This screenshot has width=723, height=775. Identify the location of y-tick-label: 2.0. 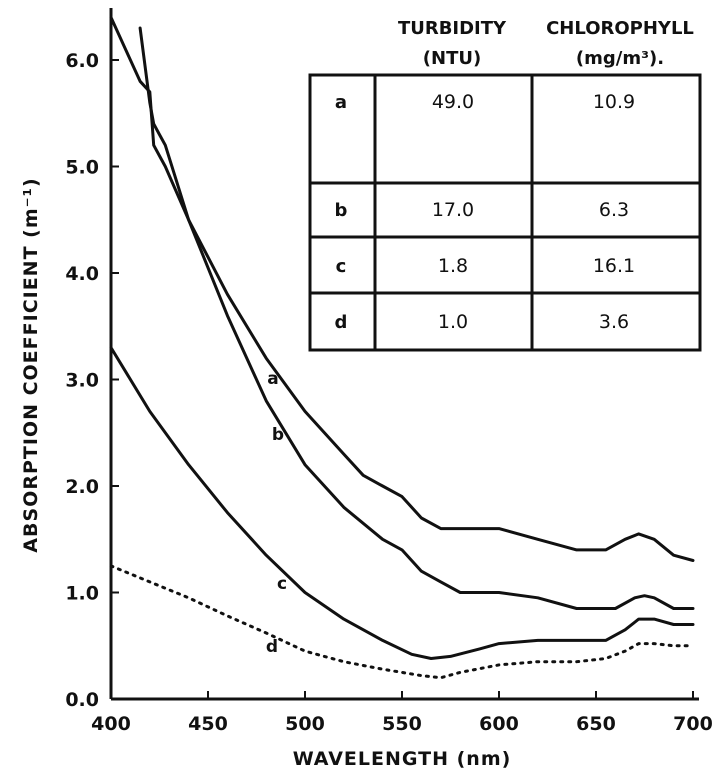
(82, 487).